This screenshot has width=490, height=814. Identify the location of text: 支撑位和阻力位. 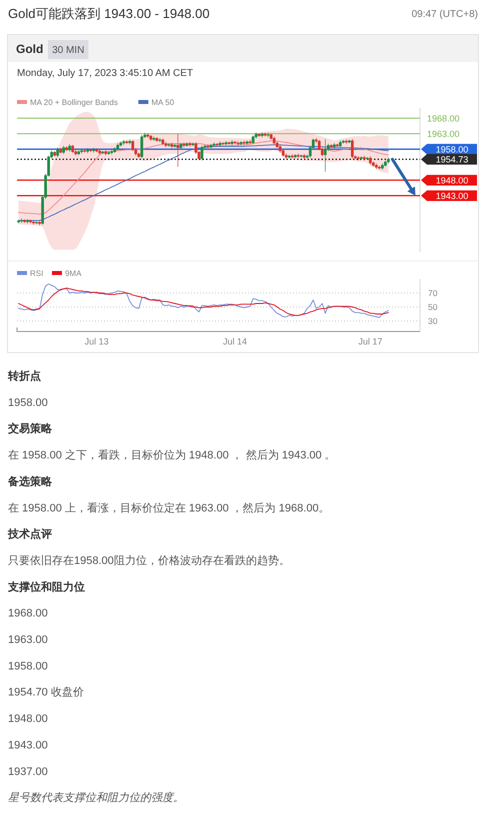
(46, 587).